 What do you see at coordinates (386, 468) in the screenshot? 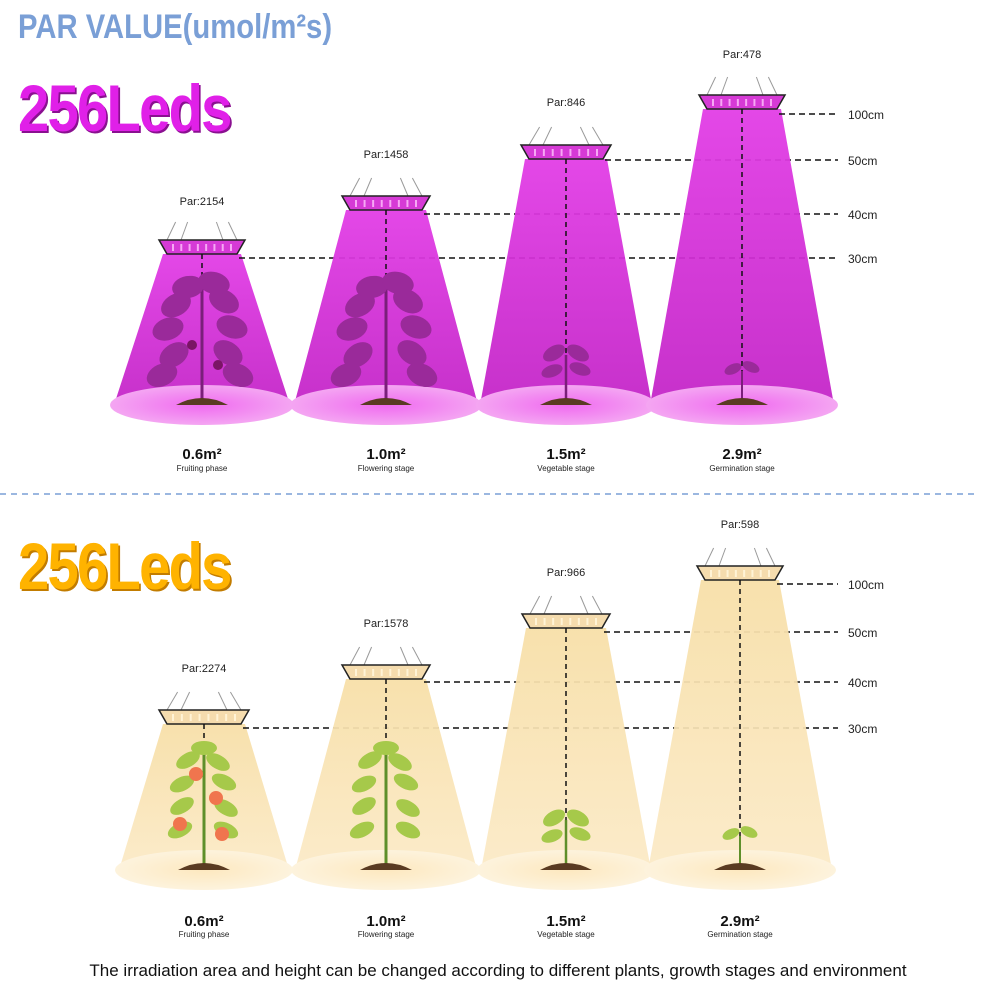
I see `growth-stage-label: Flowering stage` at bounding box center [386, 468].